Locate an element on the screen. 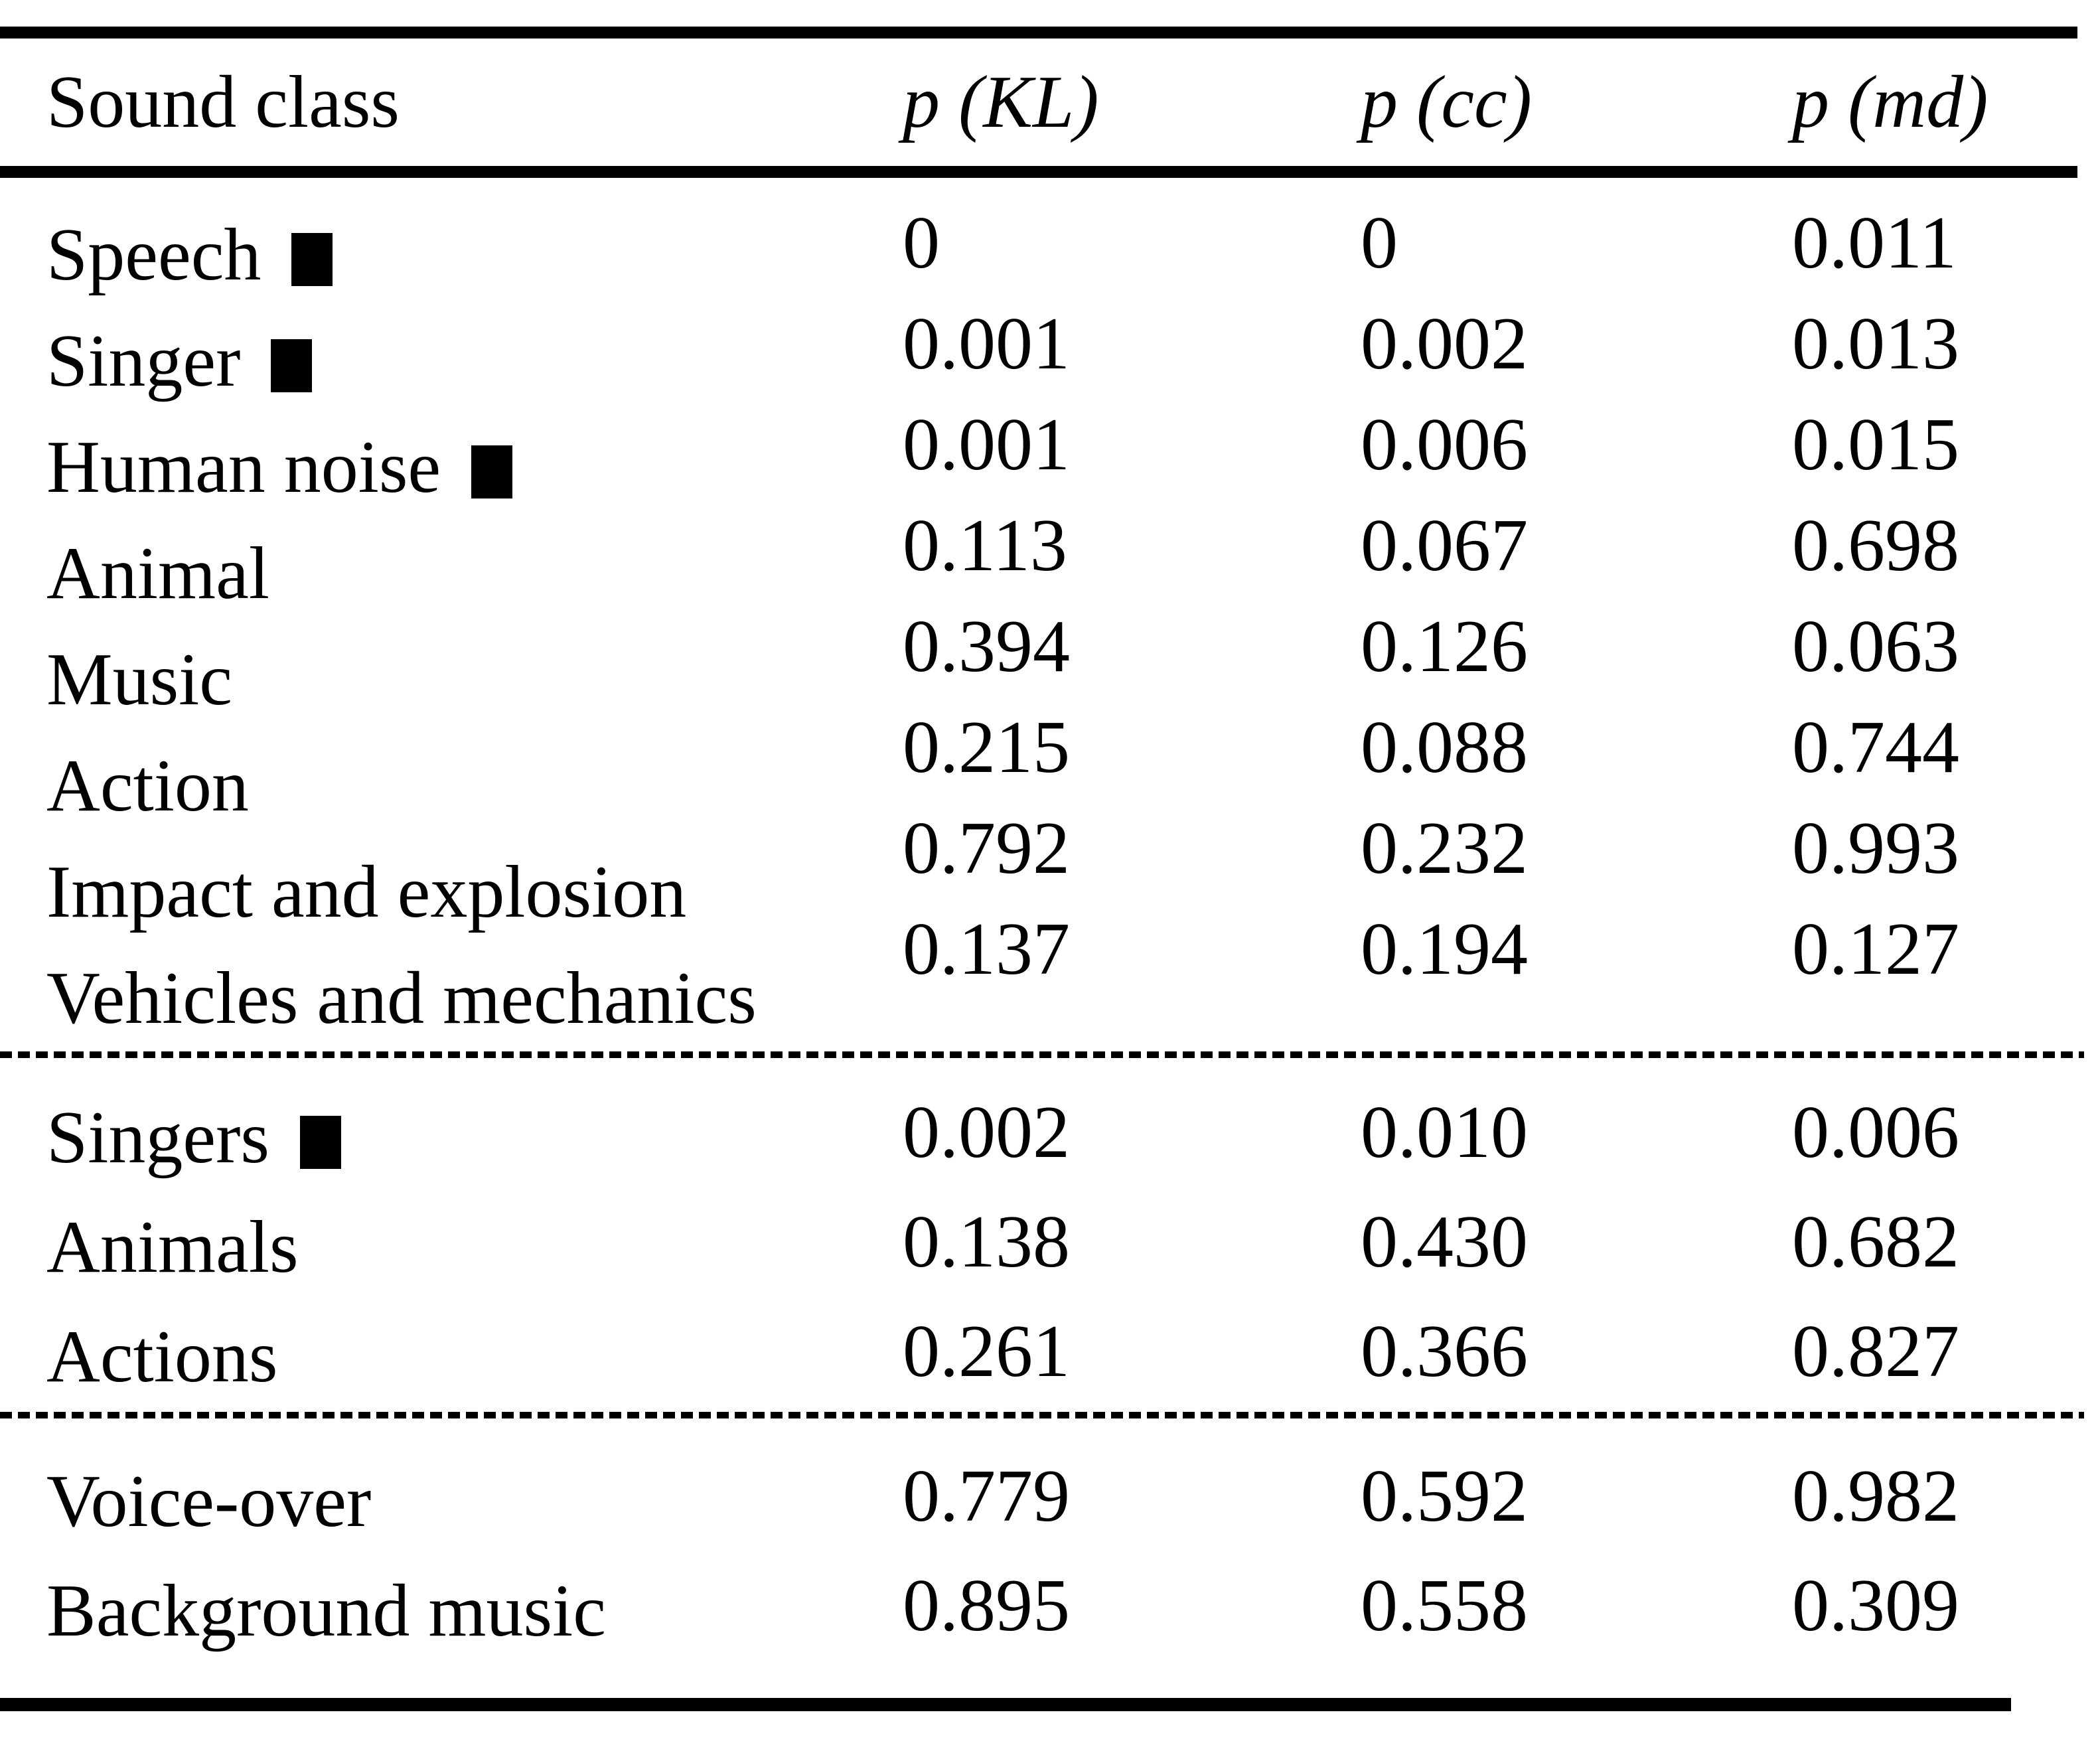 The image size is (2100, 1759). sound-class-label: Speech is located at coordinates (154, 255).